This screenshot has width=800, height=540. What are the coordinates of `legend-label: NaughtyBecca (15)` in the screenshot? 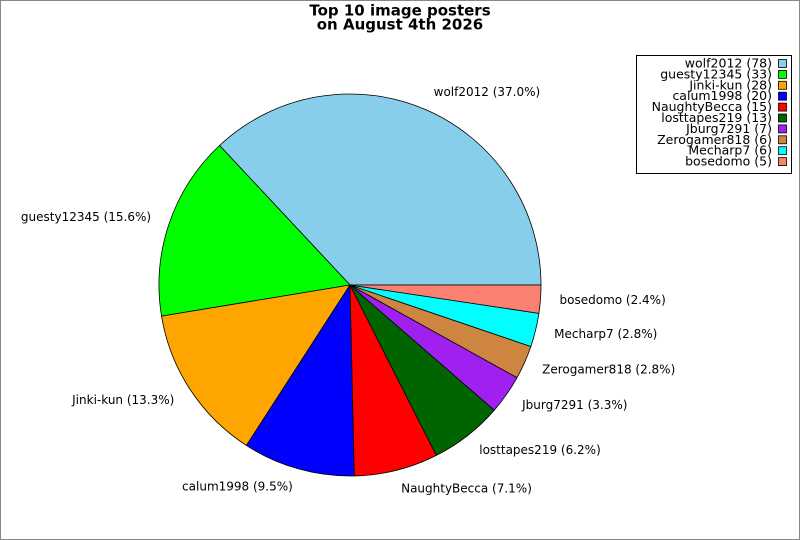 It's located at (712, 106).